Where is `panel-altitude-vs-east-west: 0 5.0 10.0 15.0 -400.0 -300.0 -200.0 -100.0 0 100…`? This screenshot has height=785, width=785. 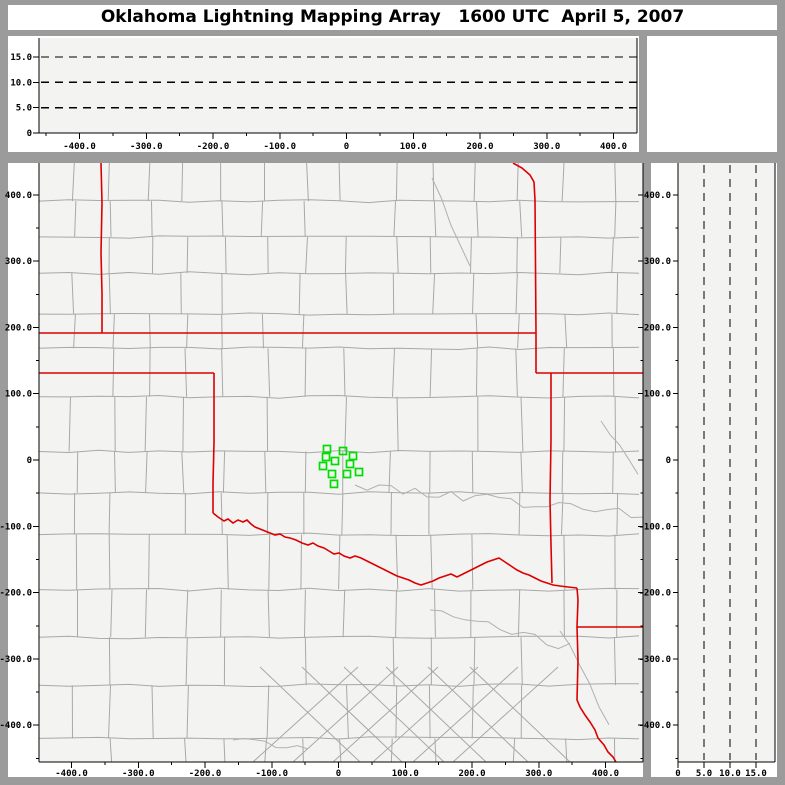 panel-altitude-vs-east-west: 0 5.0 10.0 15.0 -400.0 -300.0 -200.0 -100.0 0 100… is located at coordinates (323, 94).